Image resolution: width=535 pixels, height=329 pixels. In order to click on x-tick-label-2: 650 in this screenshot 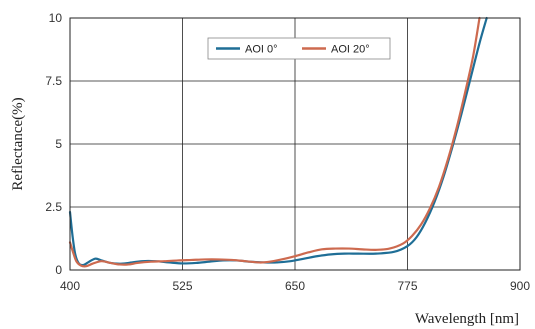, I will do `click(295, 286)`.